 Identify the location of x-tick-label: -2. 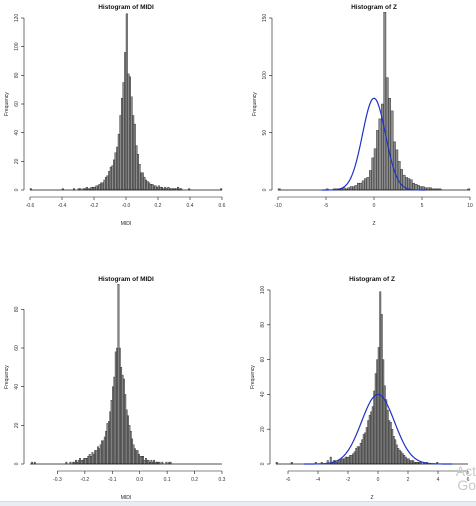
(348, 480).